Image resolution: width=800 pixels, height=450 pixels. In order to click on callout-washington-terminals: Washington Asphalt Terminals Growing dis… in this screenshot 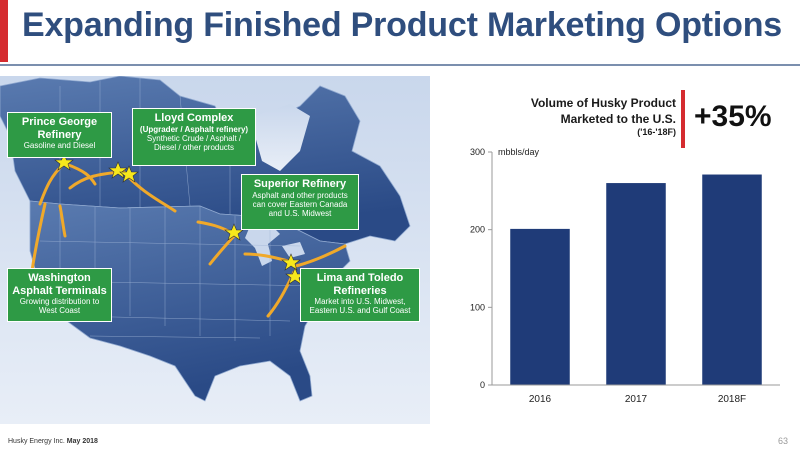, I will do `click(59, 295)`.